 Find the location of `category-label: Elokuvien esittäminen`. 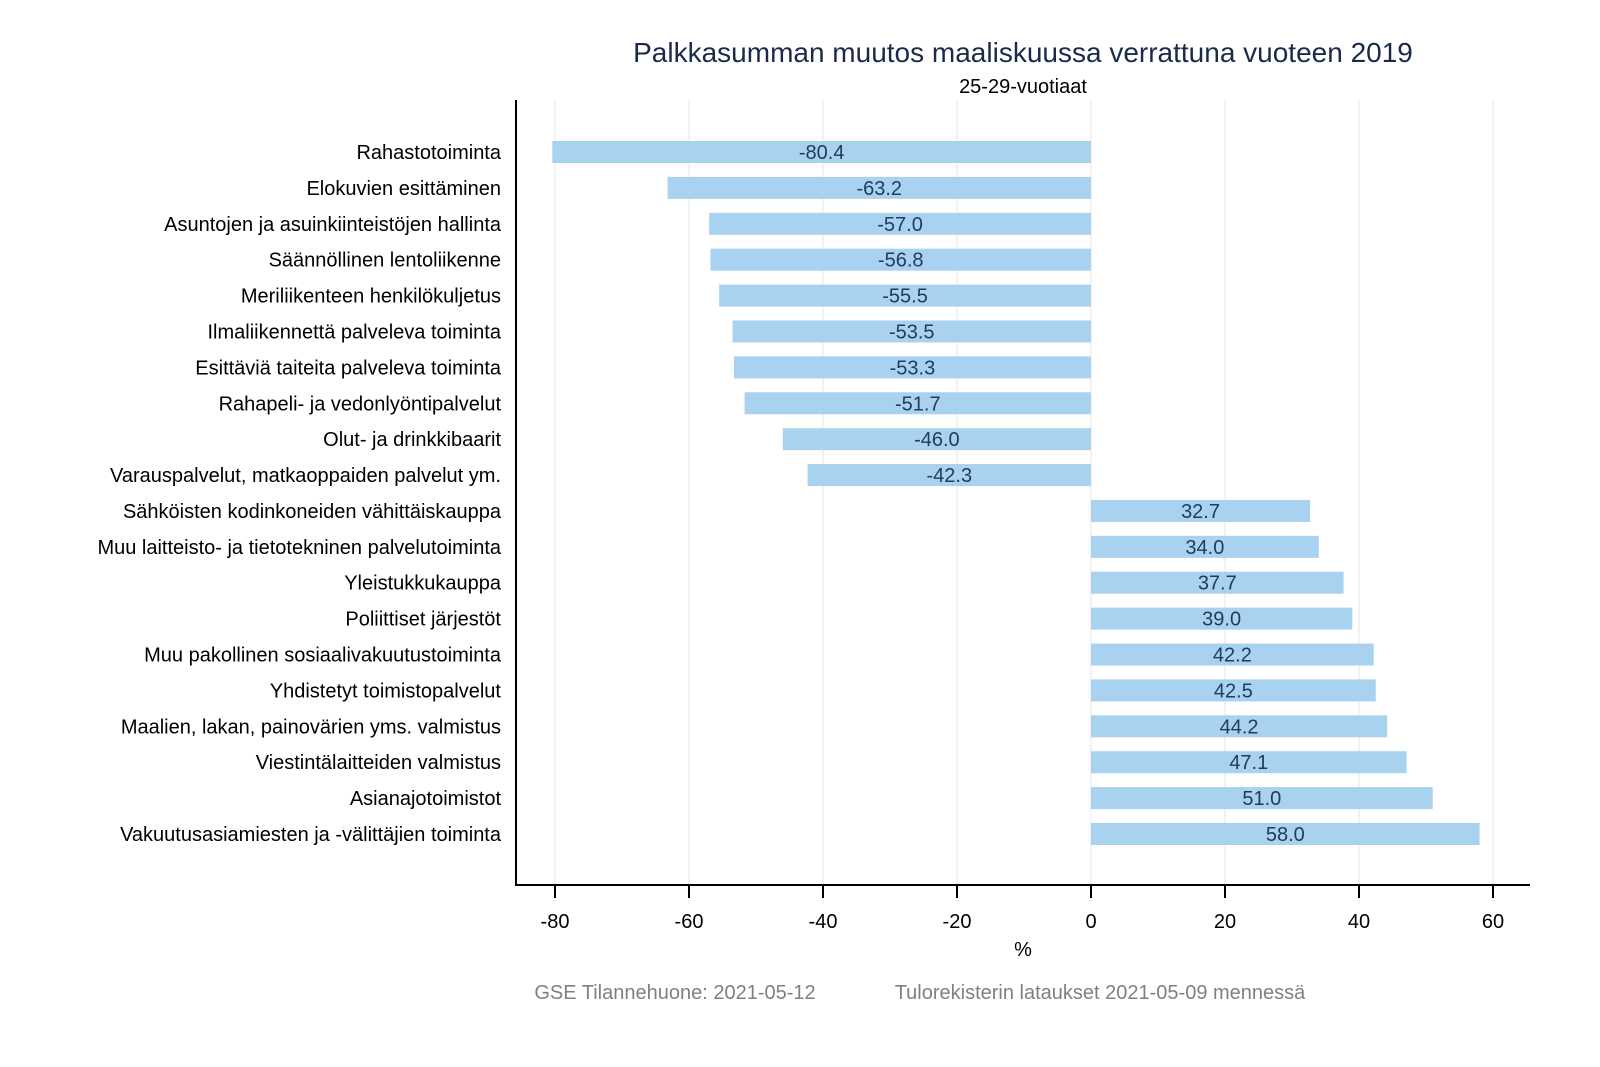

category-label: Elokuvien esittäminen is located at coordinates (403, 189).